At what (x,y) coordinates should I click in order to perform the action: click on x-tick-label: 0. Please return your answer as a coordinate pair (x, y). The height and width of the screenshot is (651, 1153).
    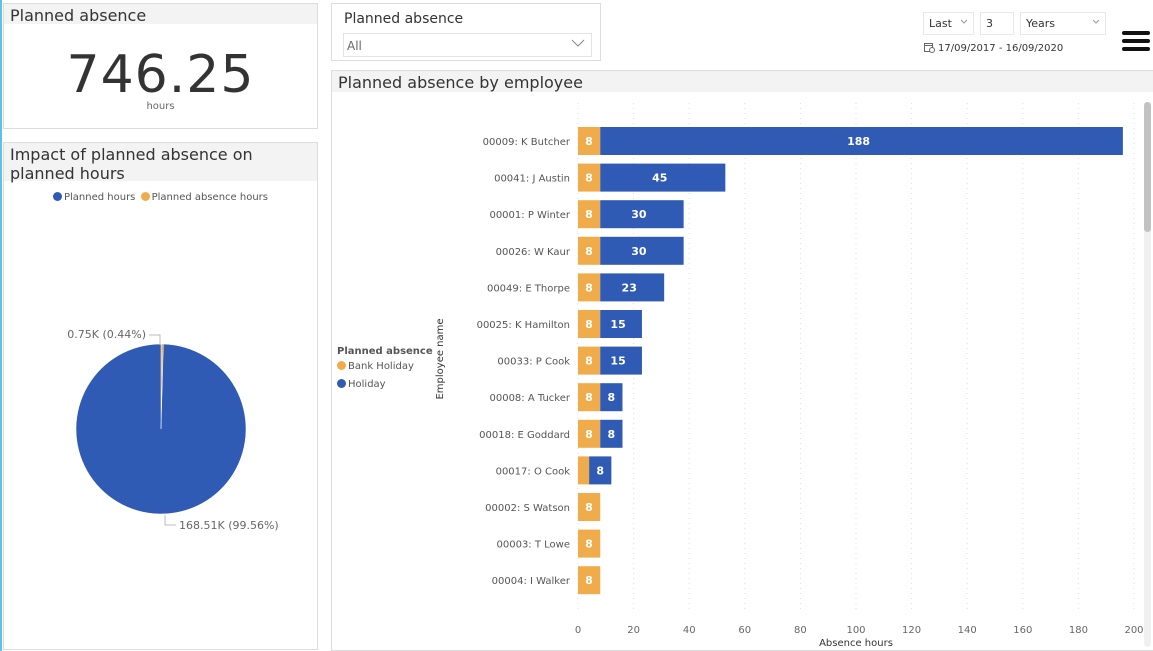
    Looking at the image, I should click on (578, 630).